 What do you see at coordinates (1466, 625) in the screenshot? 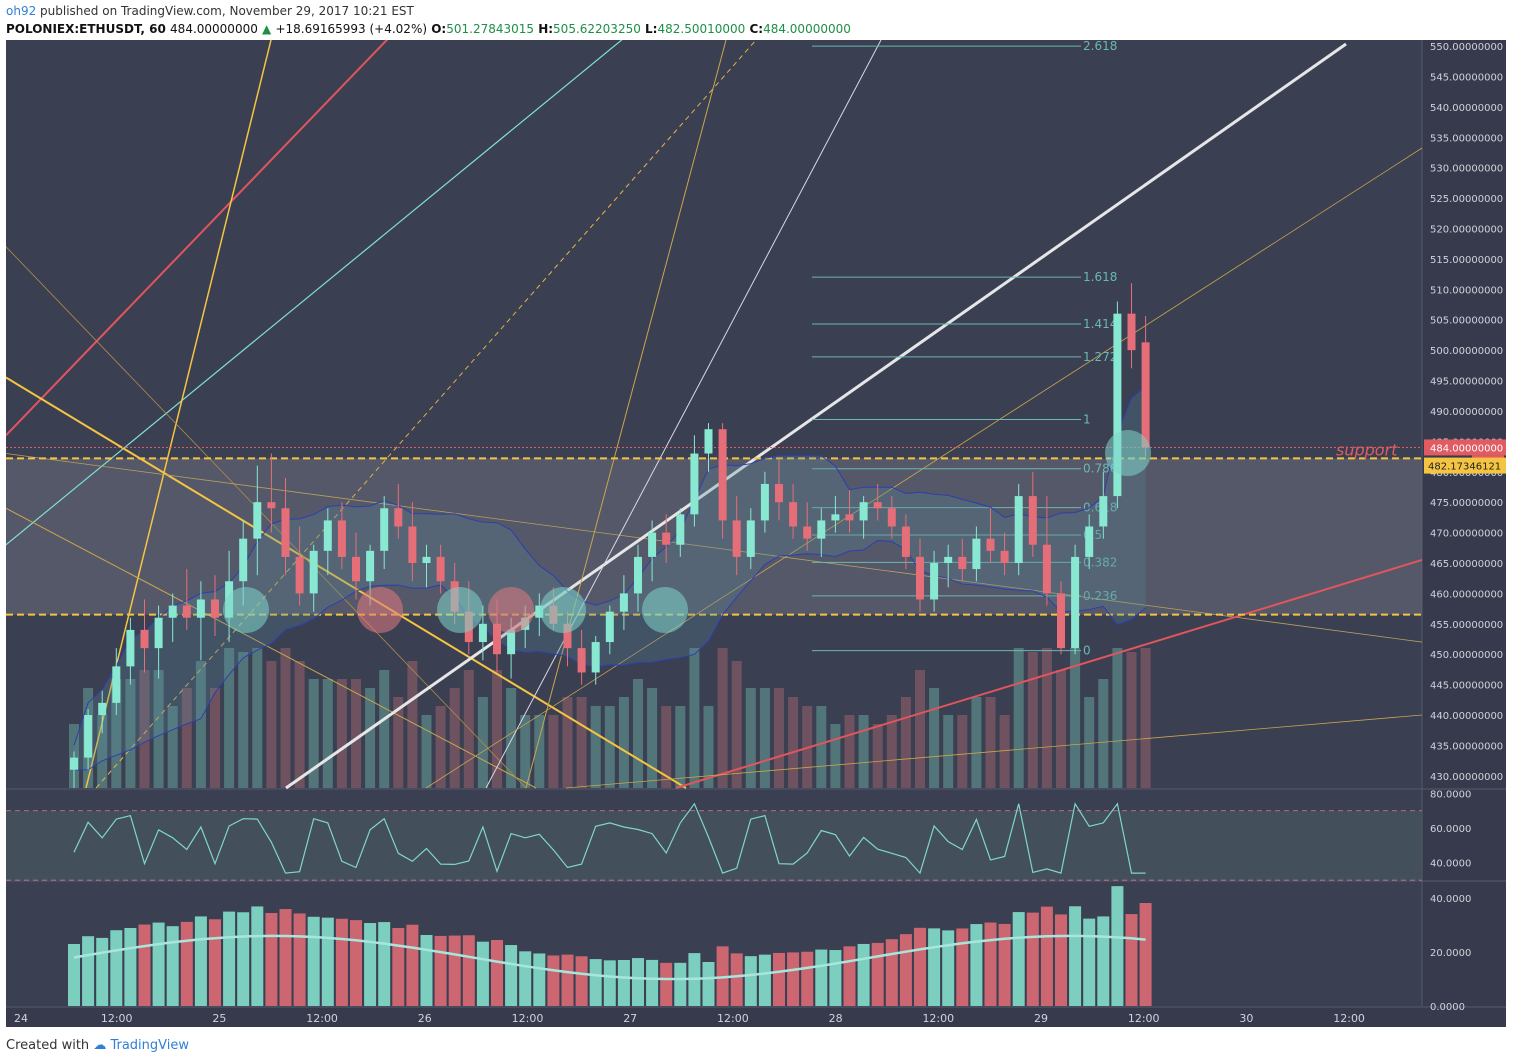
I see `price-tick-label: 455.00000000` at bounding box center [1466, 625].